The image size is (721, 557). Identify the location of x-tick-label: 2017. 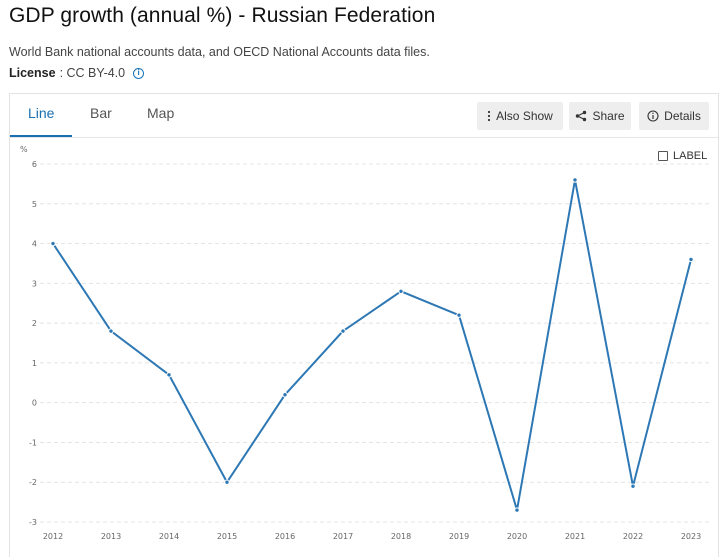
(343, 536).